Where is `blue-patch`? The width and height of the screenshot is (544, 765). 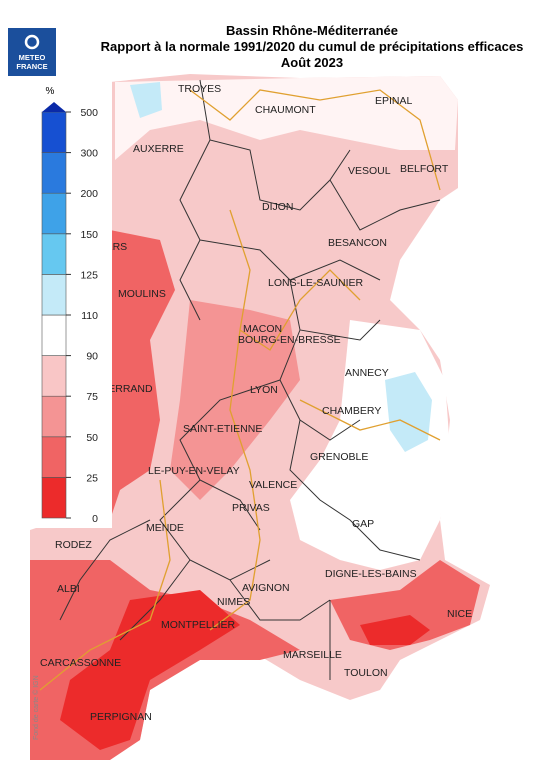 blue-patch is located at coordinates (408, 412).